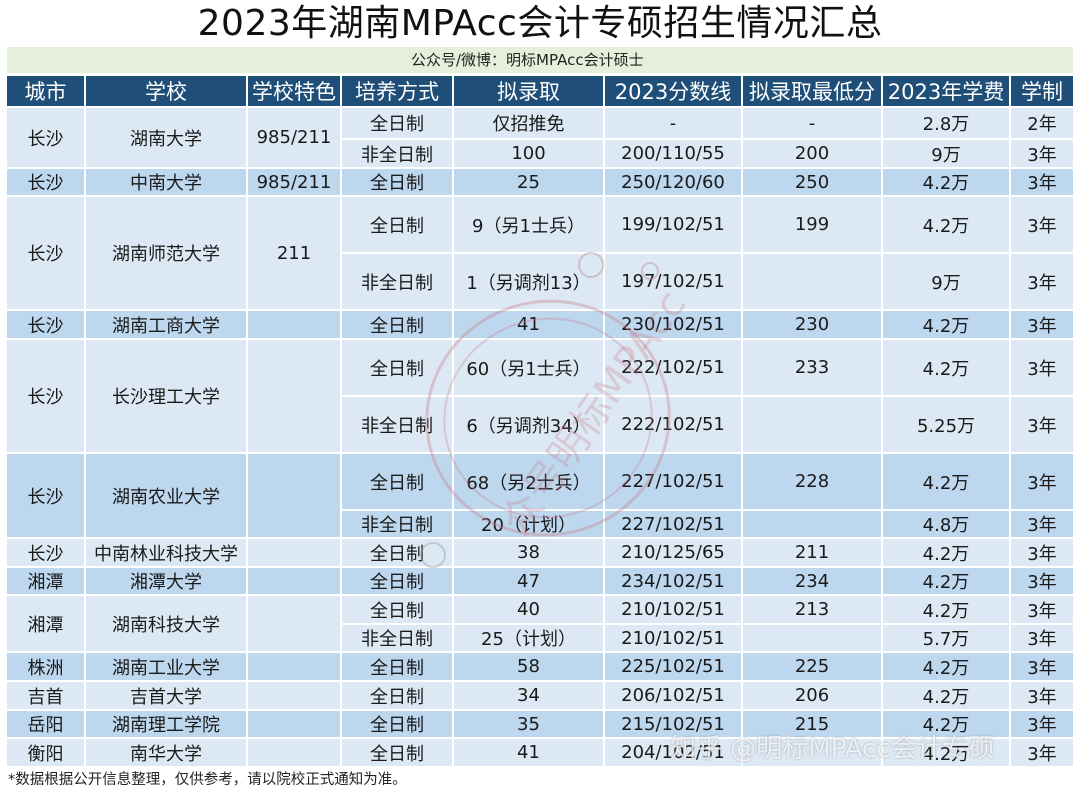 This screenshot has height=795, width=1080. I want to click on cell-min-score: 206, so click(812, 695).